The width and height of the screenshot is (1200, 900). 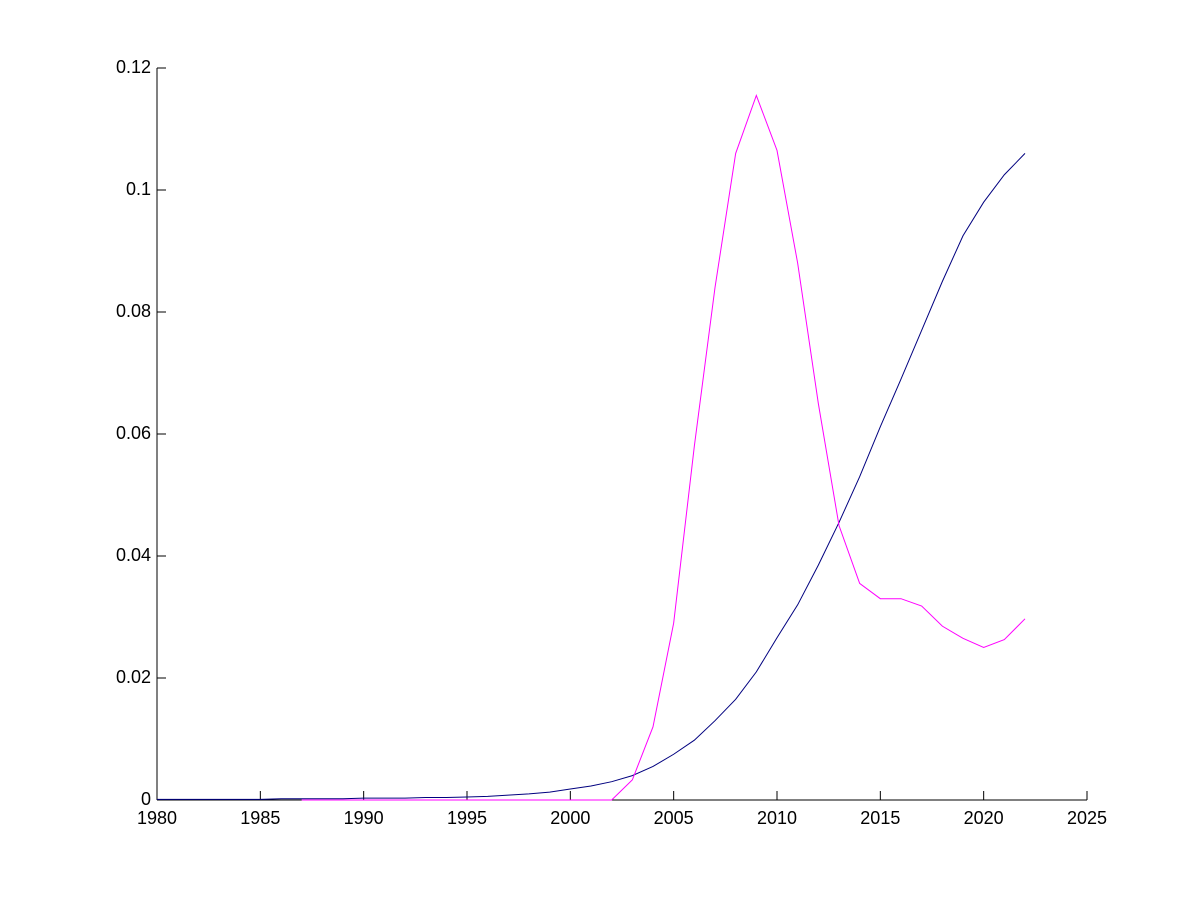 I want to click on y-tick-label: 0.08, so click(x=133, y=311).